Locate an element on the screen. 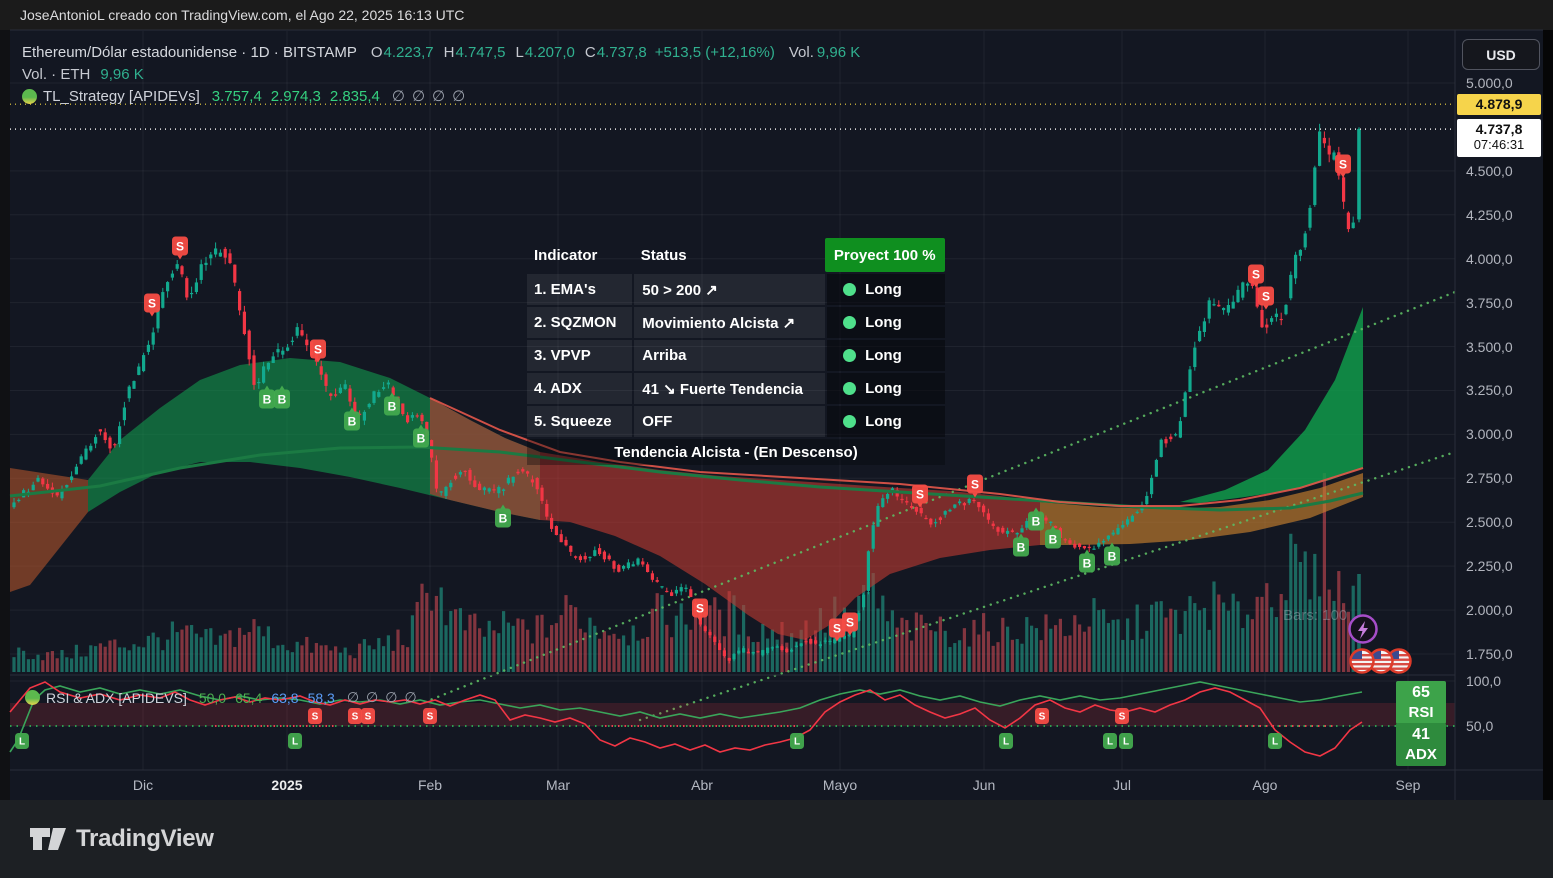 The image size is (1553, 878). green-mound is located at coordinates (314, 439).